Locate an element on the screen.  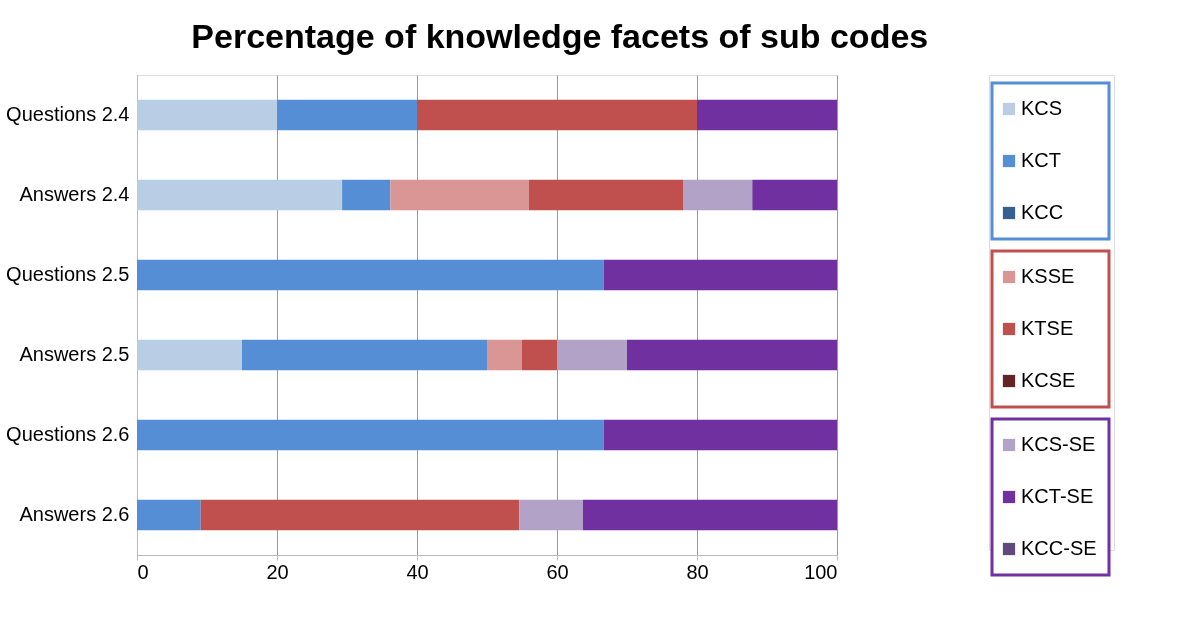
x-tick-label: 40 is located at coordinates (417, 571).